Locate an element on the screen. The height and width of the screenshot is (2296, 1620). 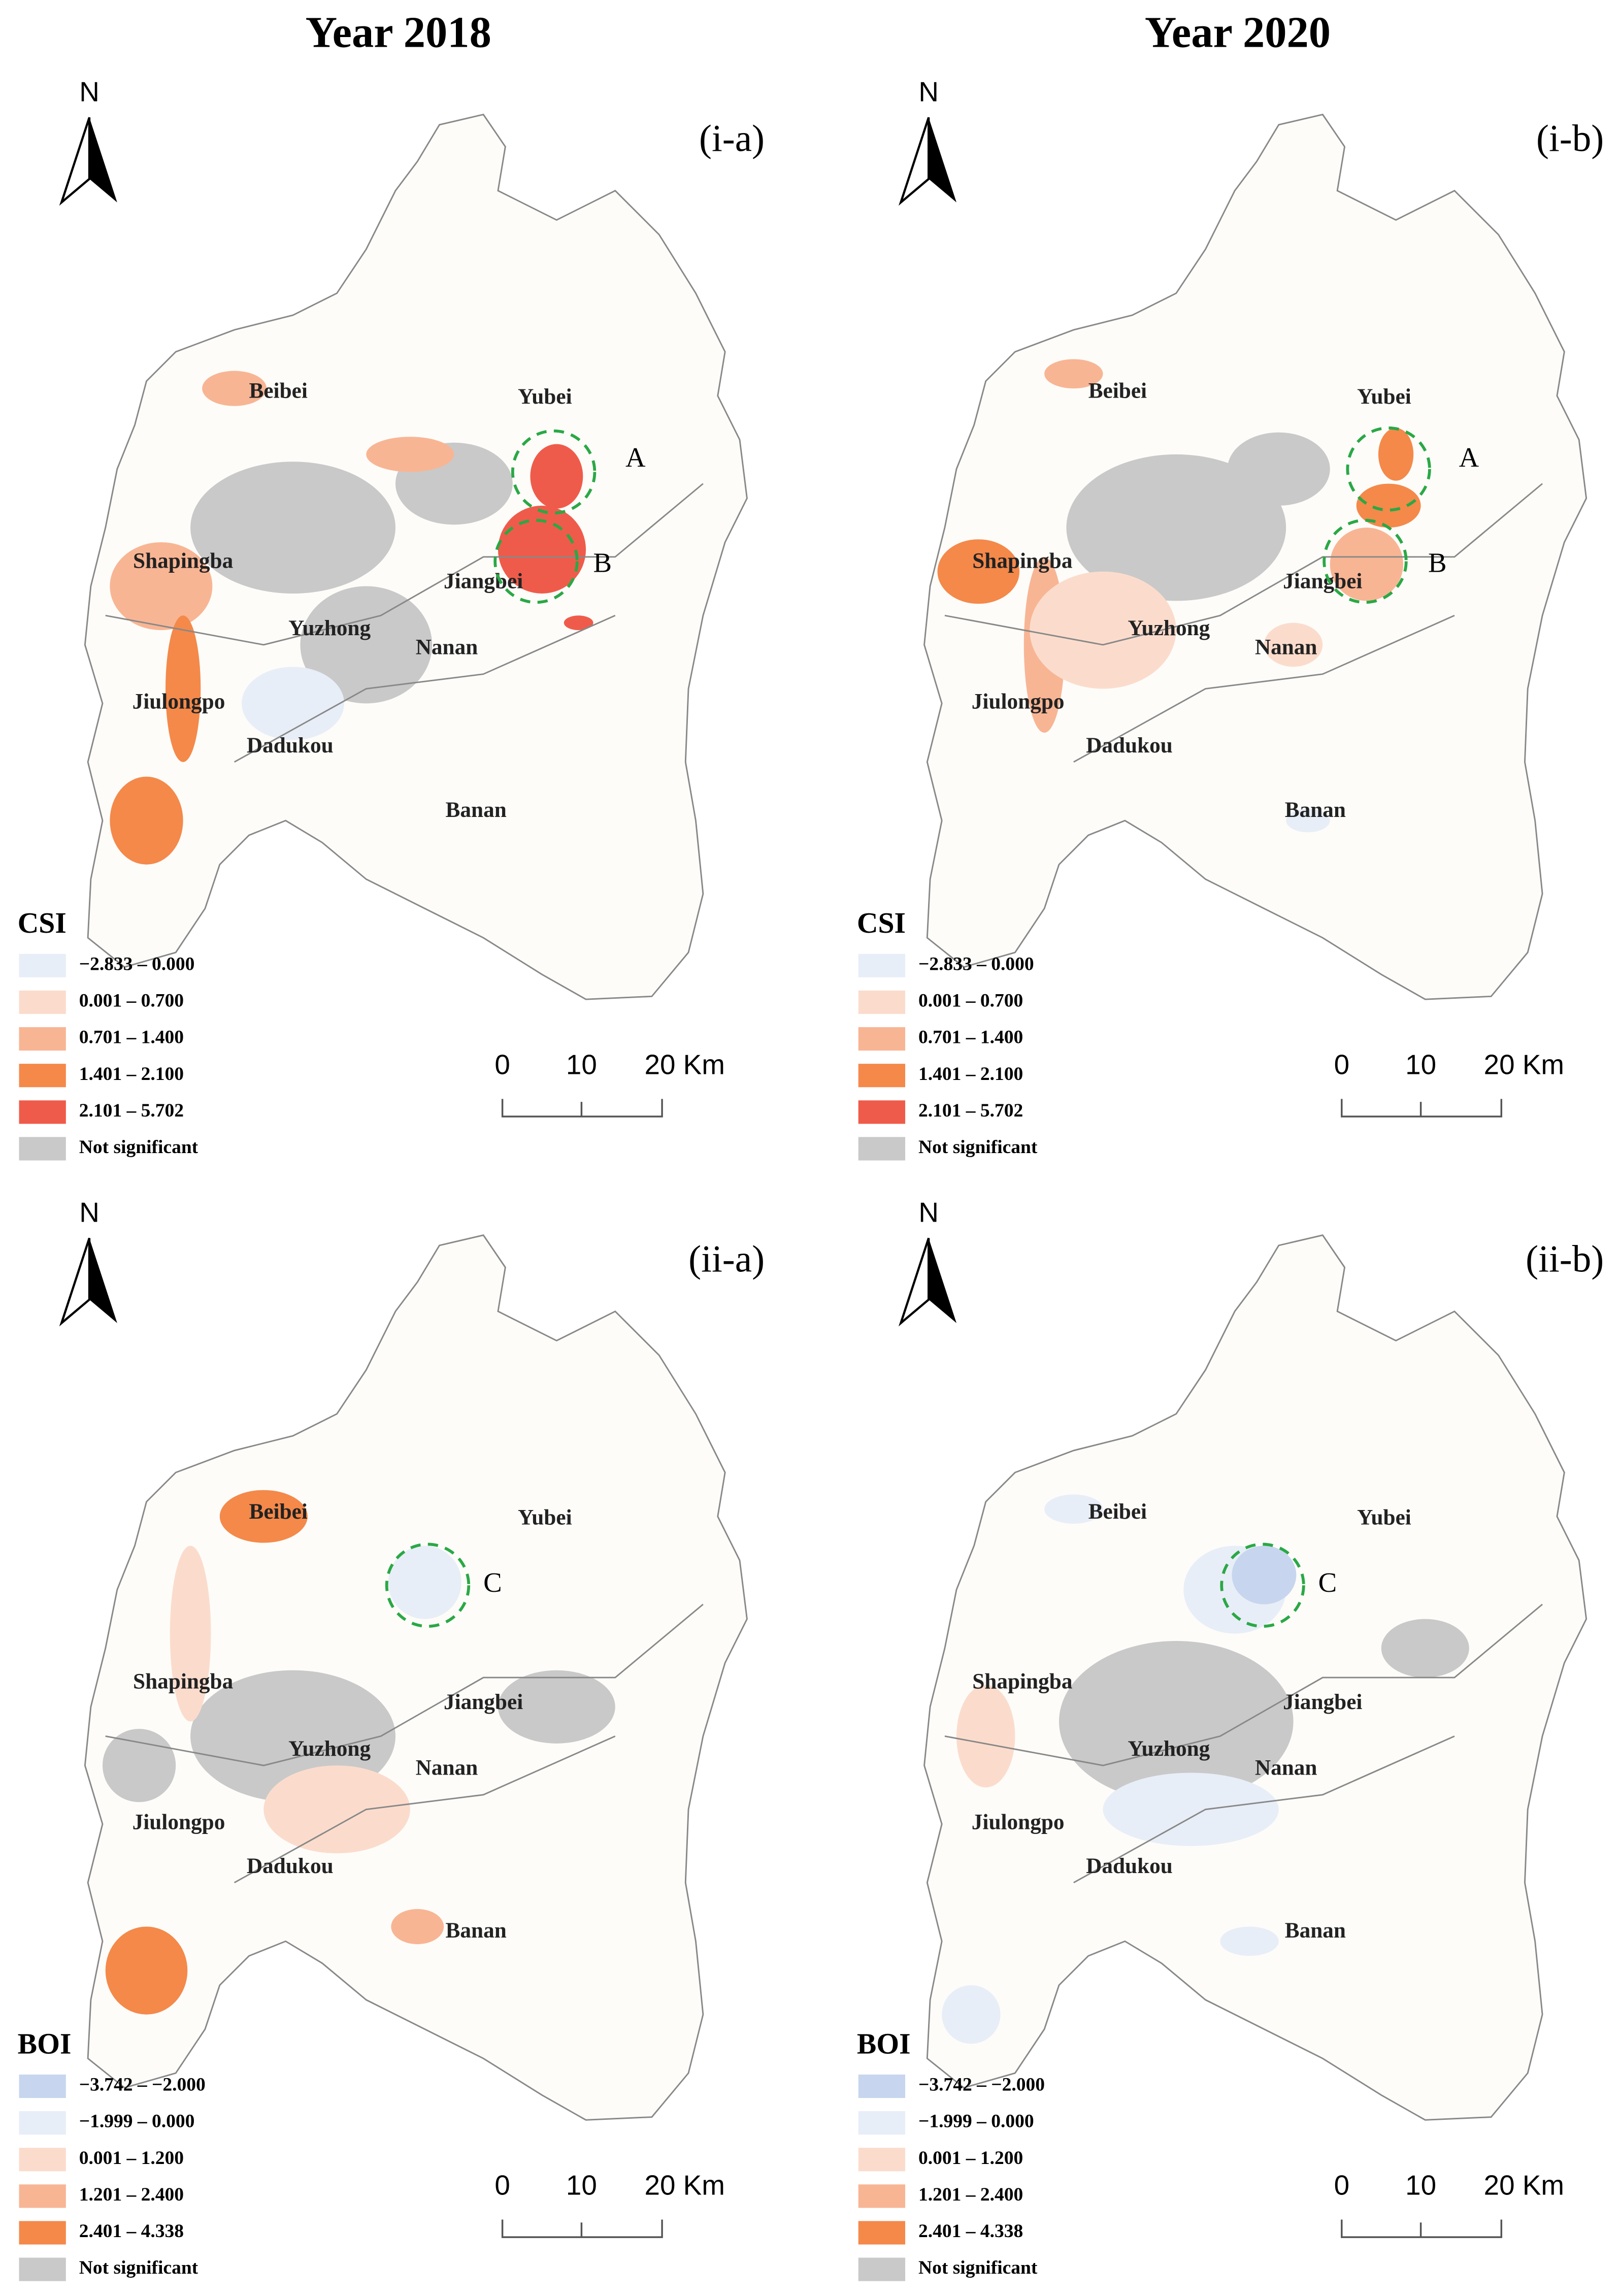
marker-label: B is located at coordinates (602, 562).